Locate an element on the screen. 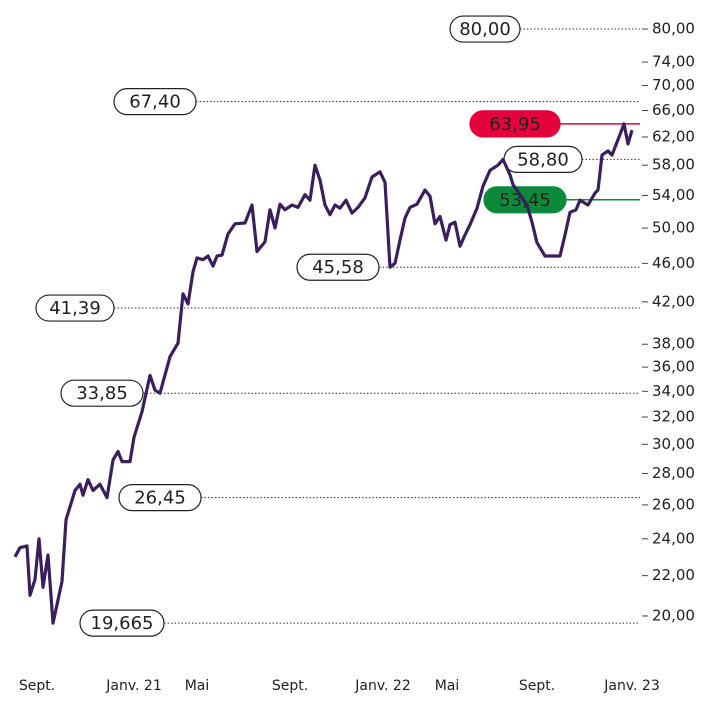 The width and height of the screenshot is (710, 710). y-tick-label: 32,00 is located at coordinates (673, 416).